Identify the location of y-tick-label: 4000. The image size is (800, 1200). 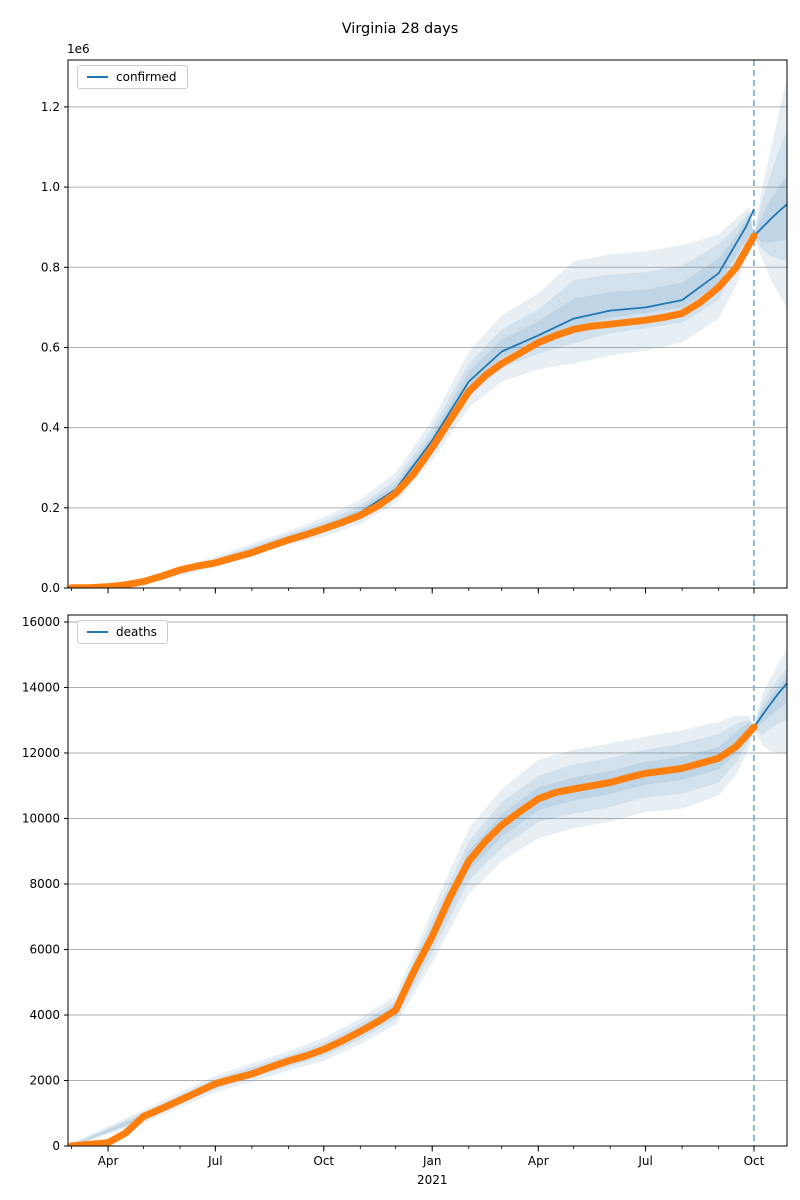
(44, 1015).